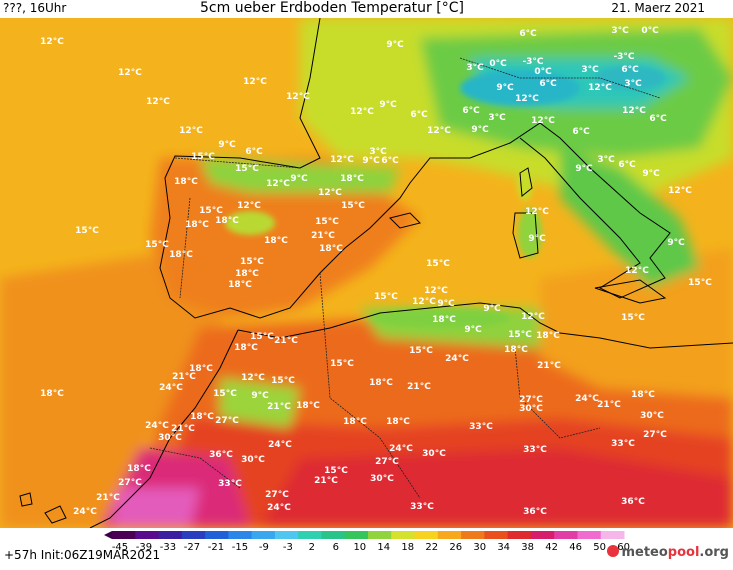  I want to click on legend-tick-label: 42, so click(551, 547).